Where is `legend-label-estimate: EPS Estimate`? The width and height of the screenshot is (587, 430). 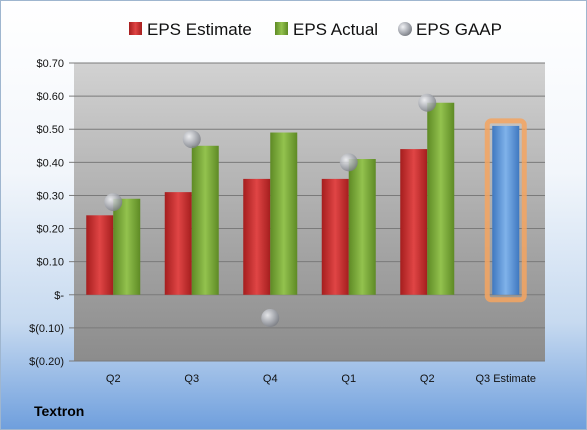
legend-label-estimate: EPS Estimate is located at coordinates (199, 29).